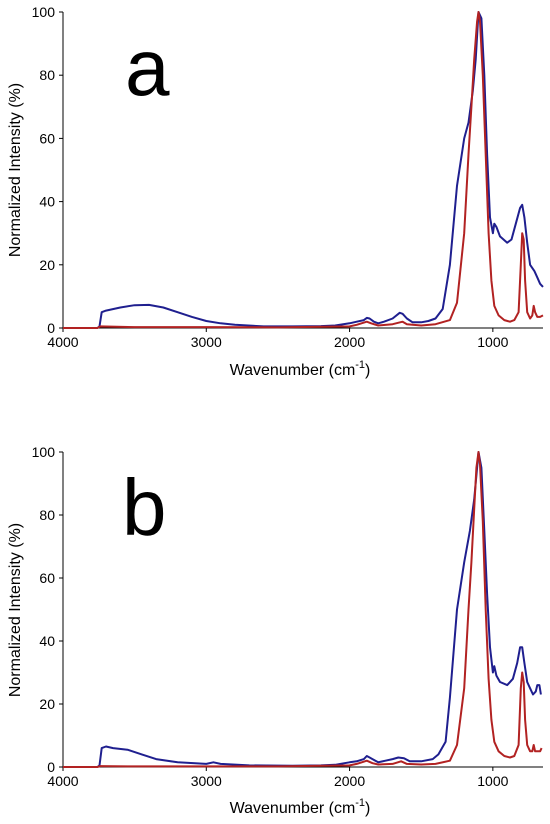 Image resolution: width=550 pixels, height=824 pixels. Describe the element at coordinates (147, 67) in the screenshot. I see `panel-label: a` at that location.